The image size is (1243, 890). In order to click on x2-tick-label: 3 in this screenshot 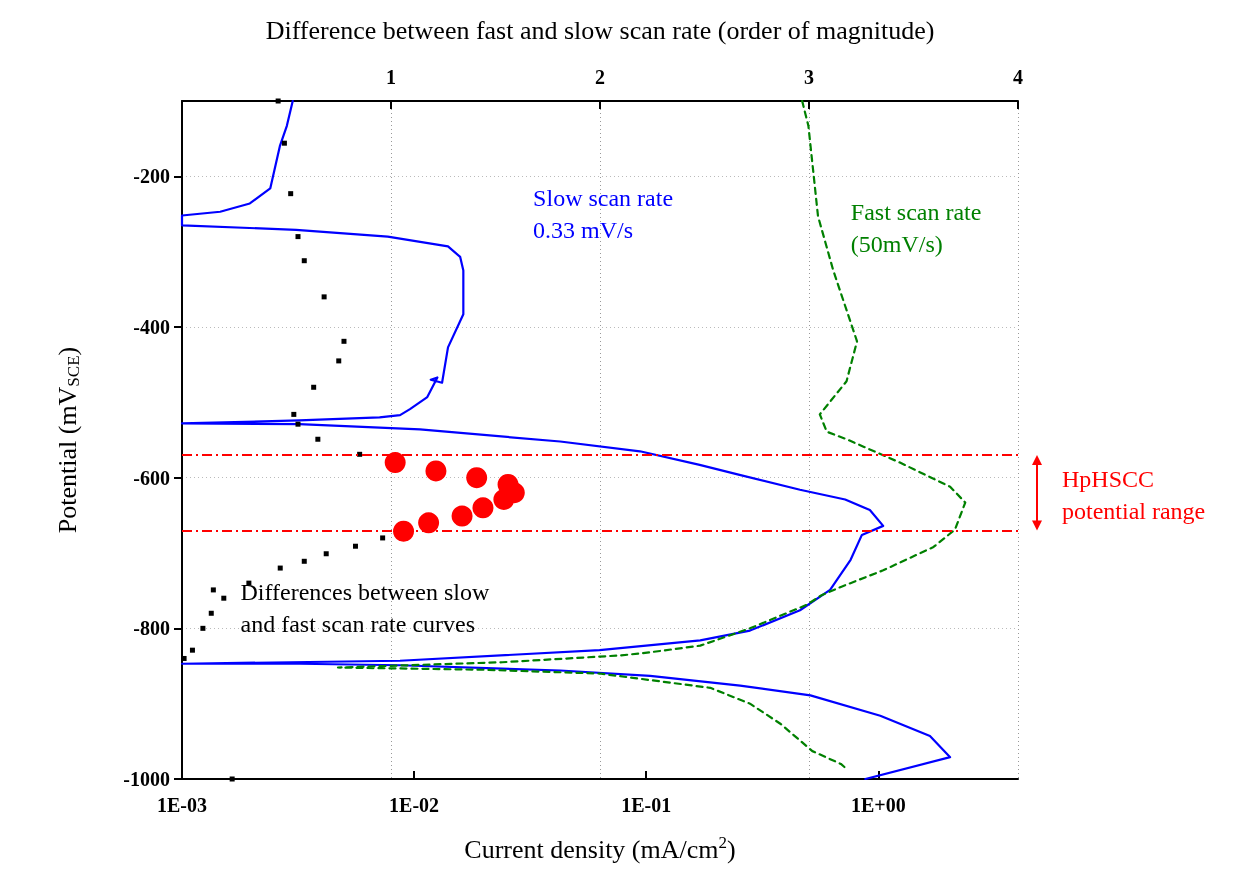, I will do `click(809, 77)`.